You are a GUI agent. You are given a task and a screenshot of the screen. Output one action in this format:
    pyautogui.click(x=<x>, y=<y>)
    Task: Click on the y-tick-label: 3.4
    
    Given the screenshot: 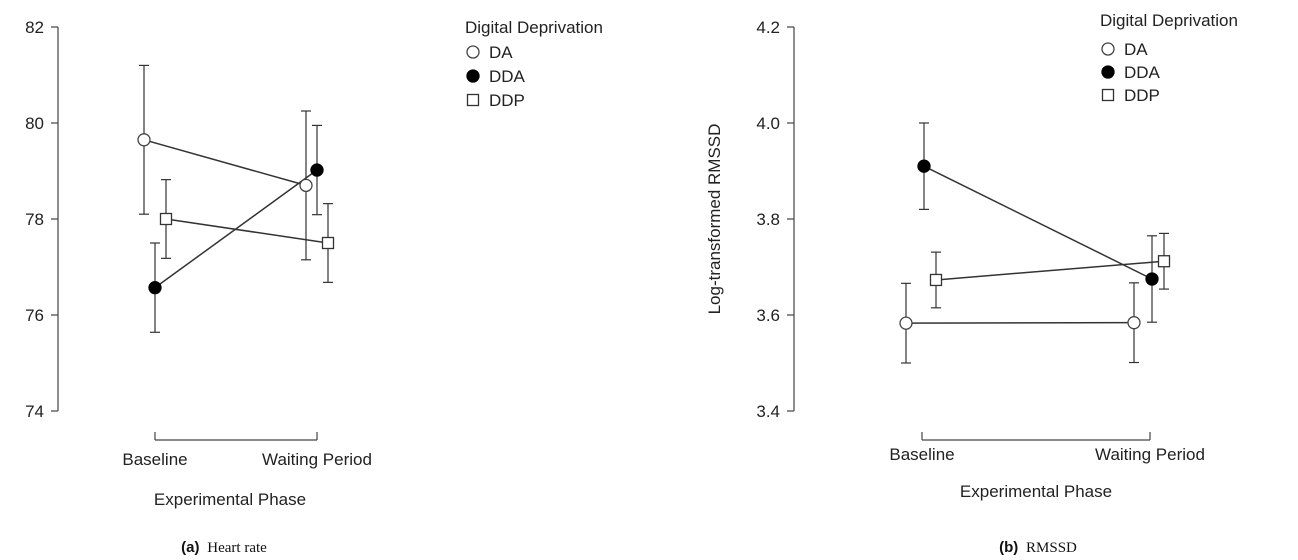 What is the action you would take?
    pyautogui.click(x=768, y=411)
    